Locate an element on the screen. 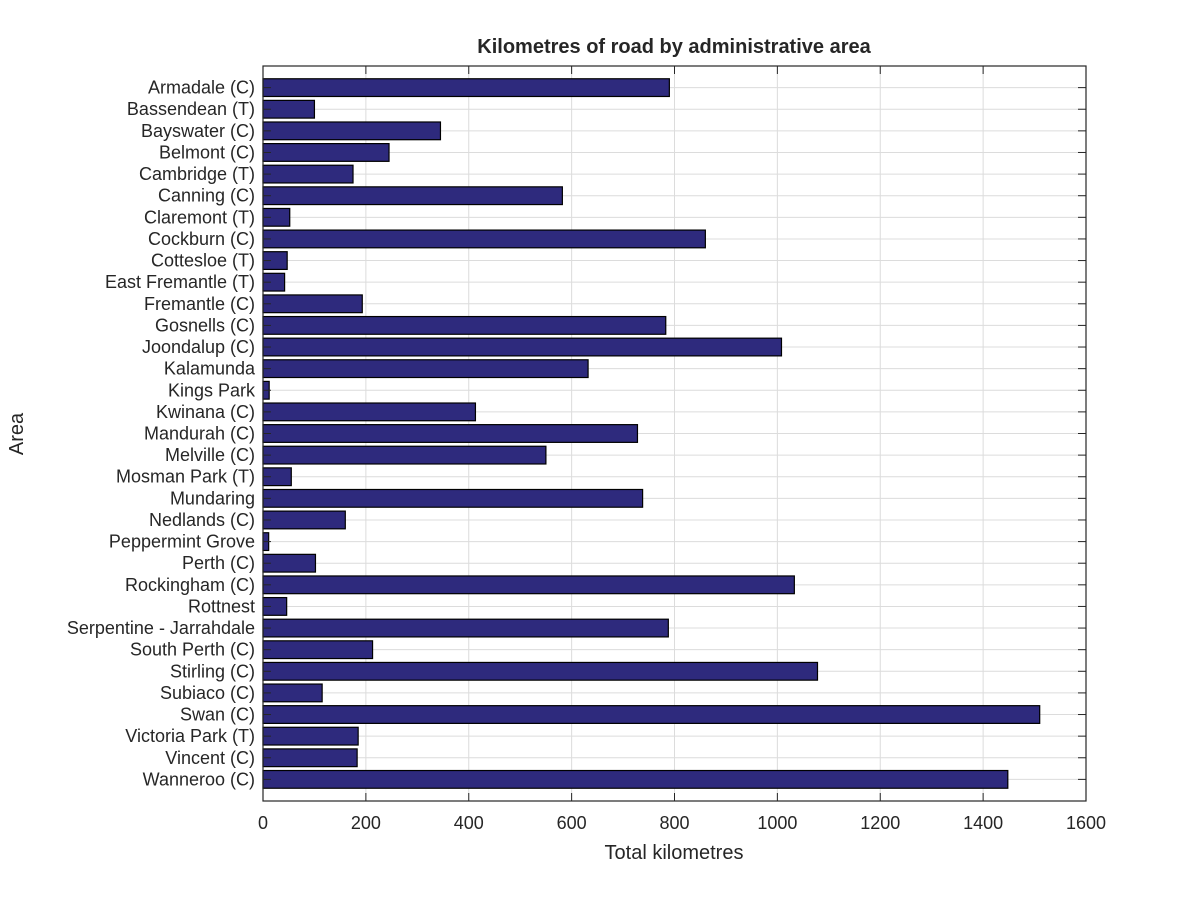  category-label: Bassendean (T) is located at coordinates (191, 109).